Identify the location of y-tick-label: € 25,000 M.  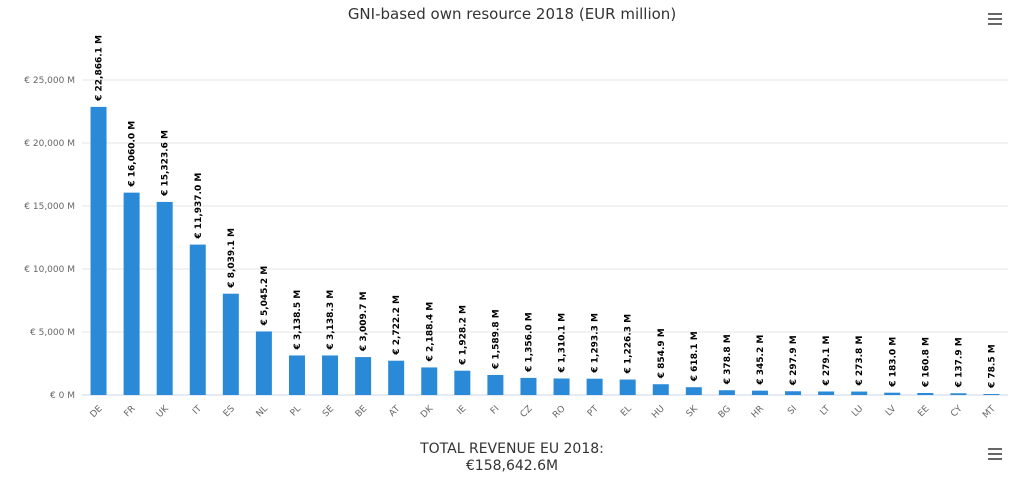
(49, 81).